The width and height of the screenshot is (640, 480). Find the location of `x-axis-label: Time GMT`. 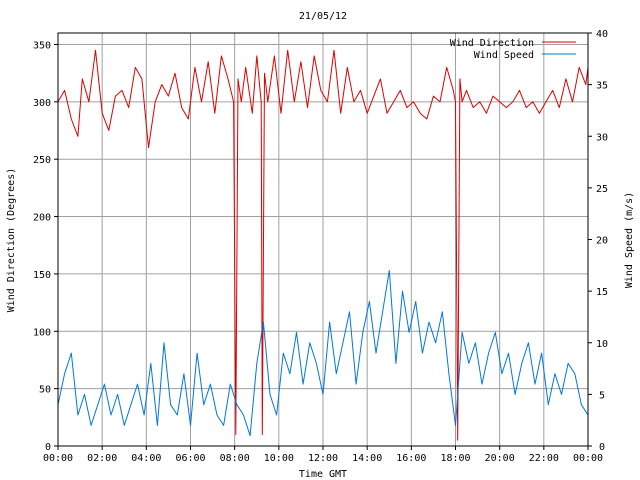

x-axis-label: Time GMT is located at coordinates (323, 474).